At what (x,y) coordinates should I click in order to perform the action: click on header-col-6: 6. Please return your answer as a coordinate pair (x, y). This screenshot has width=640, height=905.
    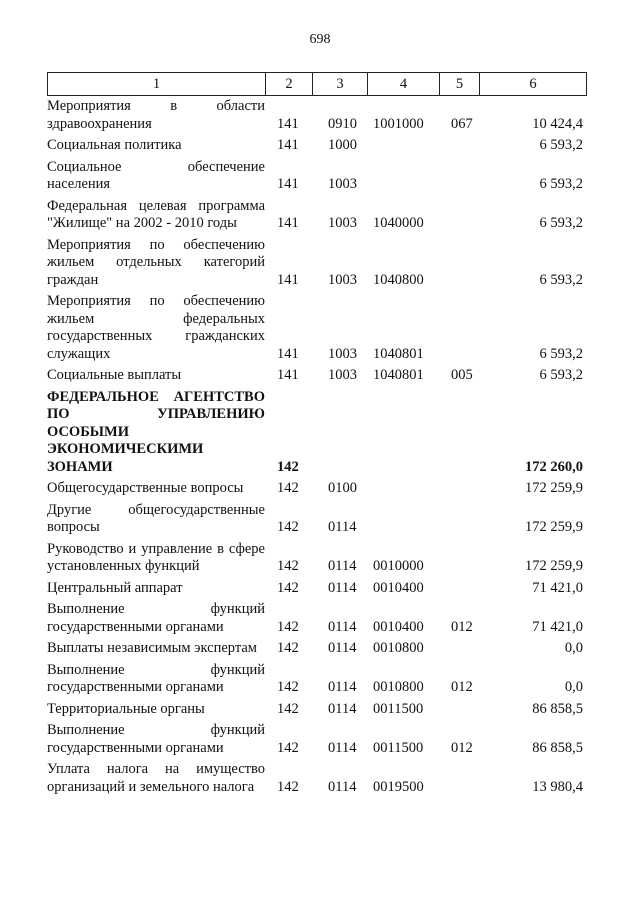
    Looking at the image, I should click on (533, 84).